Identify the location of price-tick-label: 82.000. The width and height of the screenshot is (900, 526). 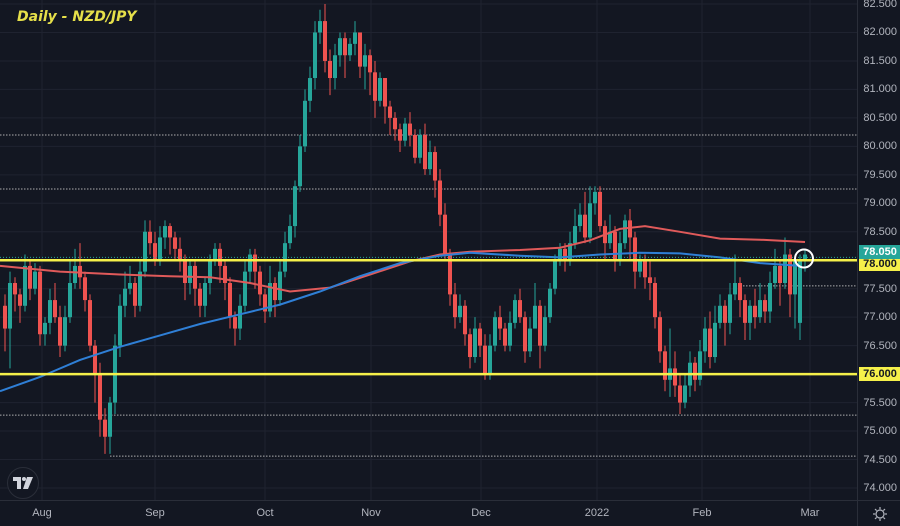
(880, 32).